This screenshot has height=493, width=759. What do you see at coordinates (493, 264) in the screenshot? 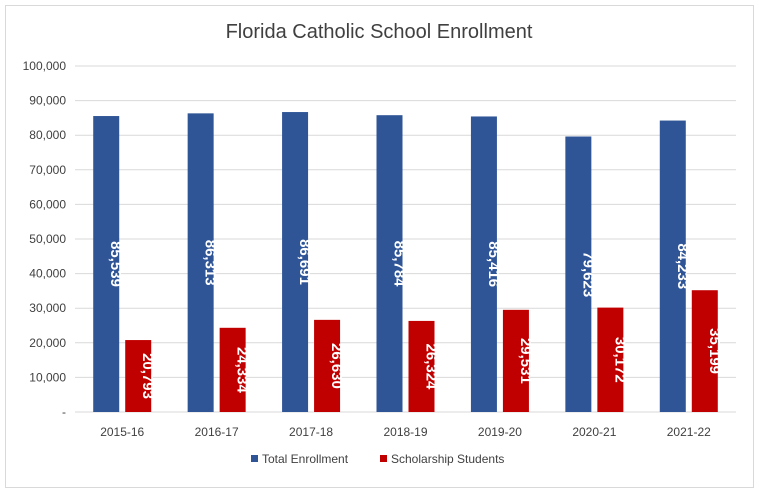
I see `total-enrollment-data-label: 85,416` at bounding box center [493, 264].